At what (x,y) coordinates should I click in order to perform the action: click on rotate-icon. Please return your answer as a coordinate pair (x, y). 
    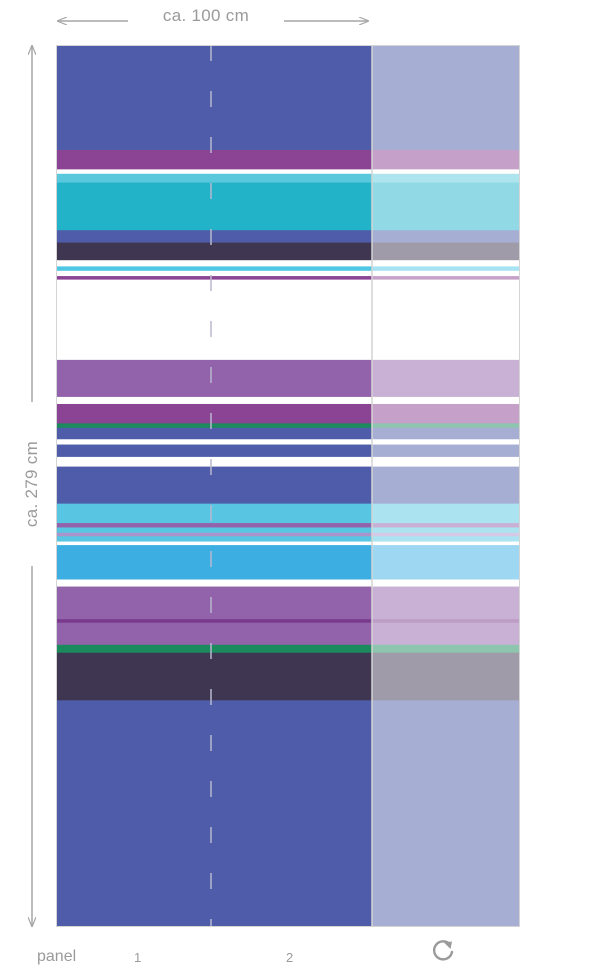
    Looking at the image, I should click on (443, 950).